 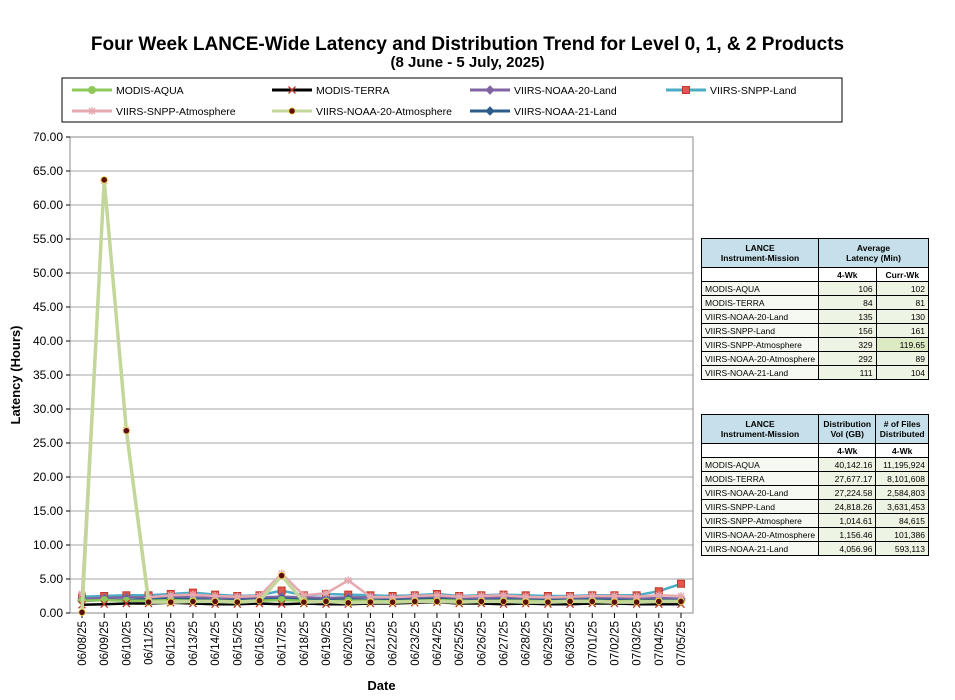 I want to click on legend-entry: VIIRS-SNPP-Atmosphere, so click(x=176, y=112).